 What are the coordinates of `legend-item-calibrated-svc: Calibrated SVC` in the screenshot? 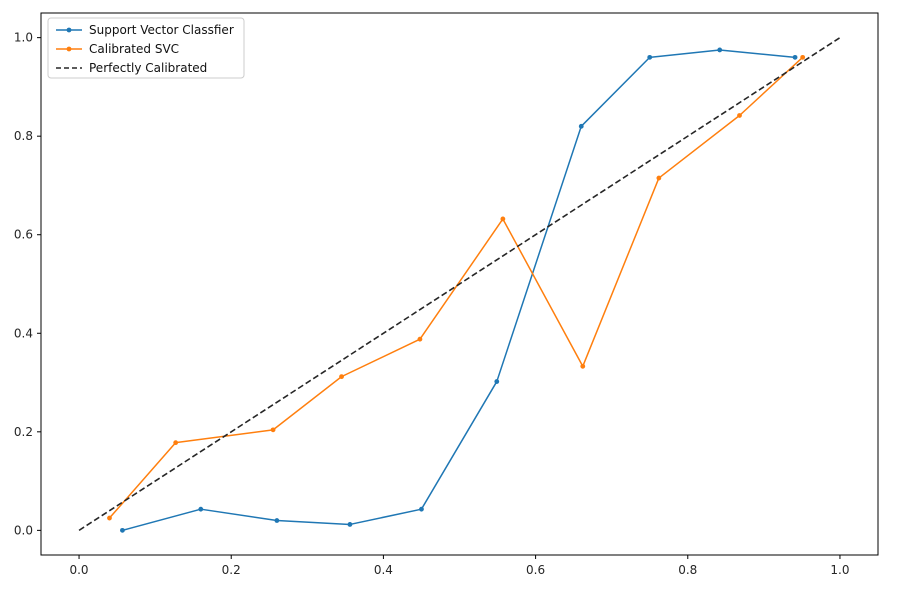 It's located at (117, 49).